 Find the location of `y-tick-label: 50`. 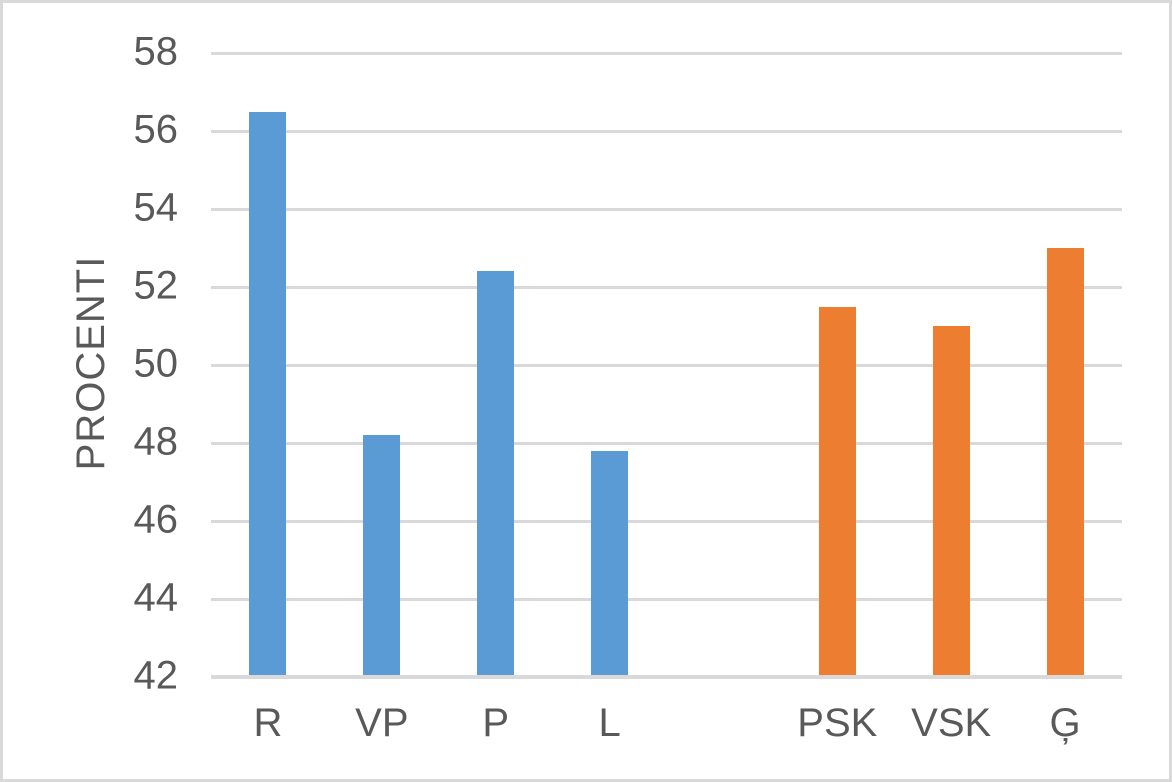

y-tick-label: 50 is located at coordinates (156, 363).